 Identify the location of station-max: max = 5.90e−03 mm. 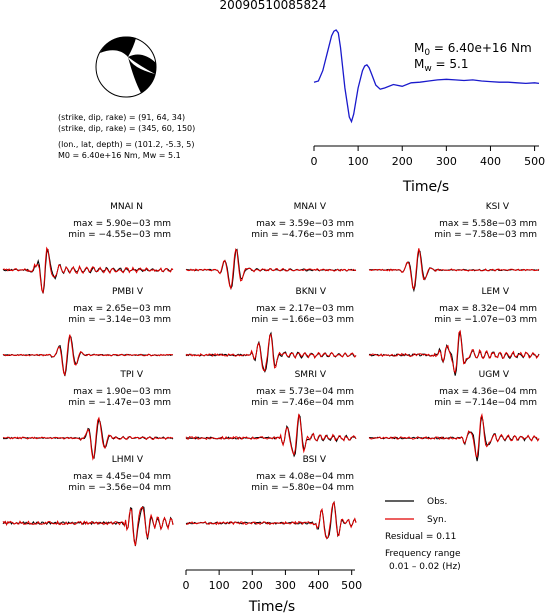
(122, 224).